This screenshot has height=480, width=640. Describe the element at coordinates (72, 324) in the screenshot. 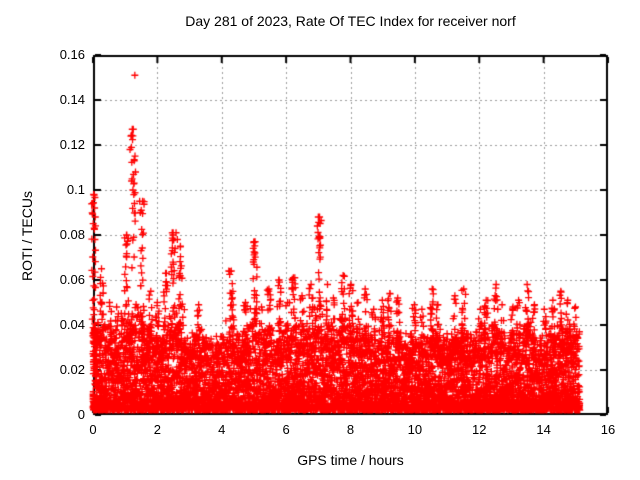

I see `y-tick-label: 0.04` at that location.